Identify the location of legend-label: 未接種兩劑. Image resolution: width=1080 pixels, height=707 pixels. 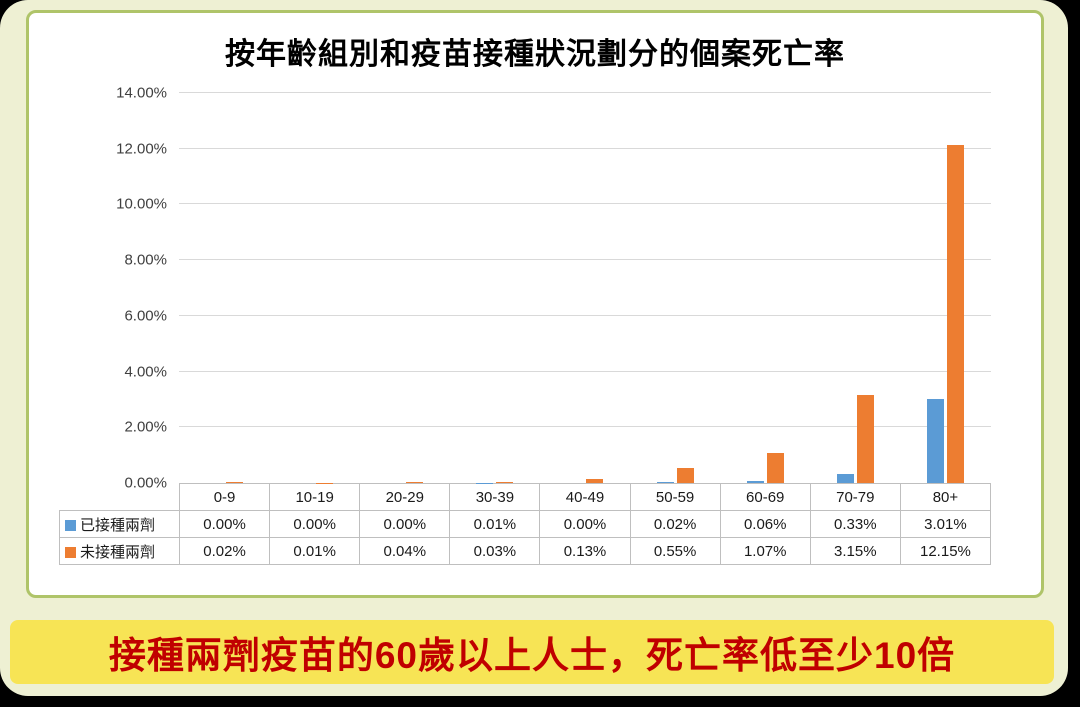
(118, 552).